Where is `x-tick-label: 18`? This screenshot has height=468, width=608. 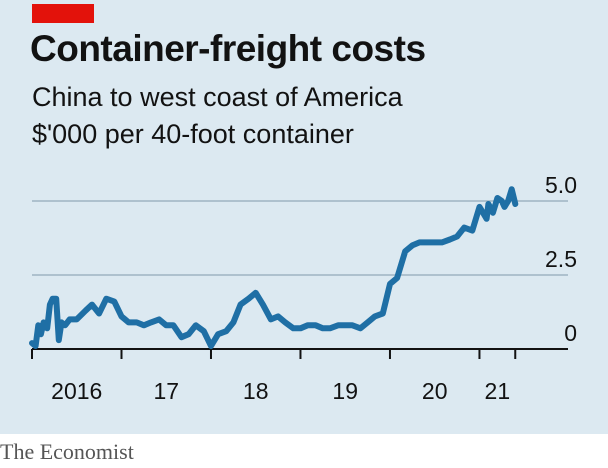 x-tick-label: 18 is located at coordinates (256, 391).